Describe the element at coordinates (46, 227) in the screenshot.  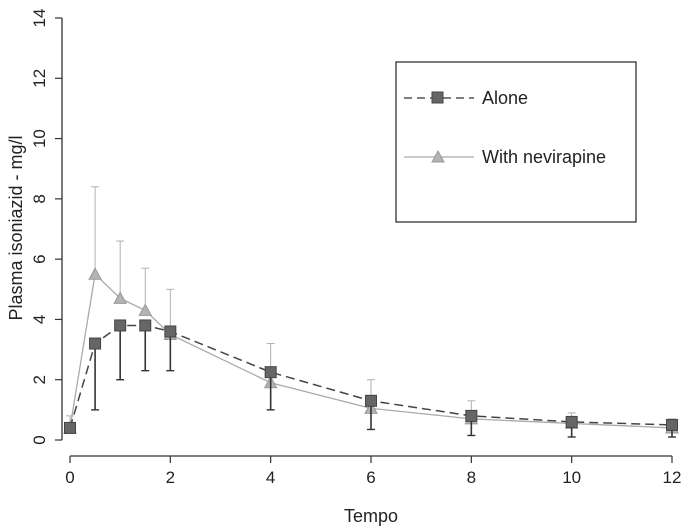
I see `y-ticks: 0 2 4 6 8 10 12 14` at that location.